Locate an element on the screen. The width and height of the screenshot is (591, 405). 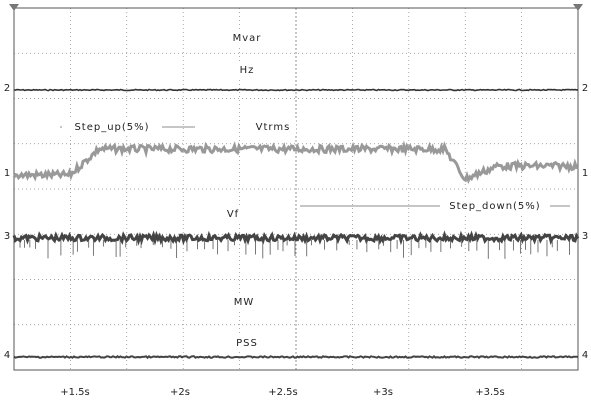
trace-label: Step_up(5%) is located at coordinates (111, 127).